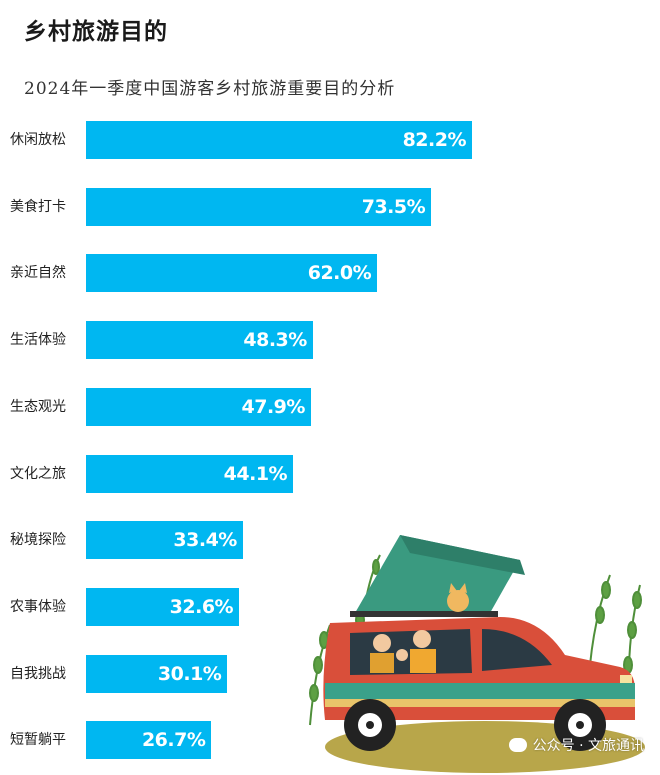  Describe the element at coordinates (210, 89) in the screenshot. I see `chart-subtitle: 2024年一季度中国游客乡村旅游重要目的分析` at that location.